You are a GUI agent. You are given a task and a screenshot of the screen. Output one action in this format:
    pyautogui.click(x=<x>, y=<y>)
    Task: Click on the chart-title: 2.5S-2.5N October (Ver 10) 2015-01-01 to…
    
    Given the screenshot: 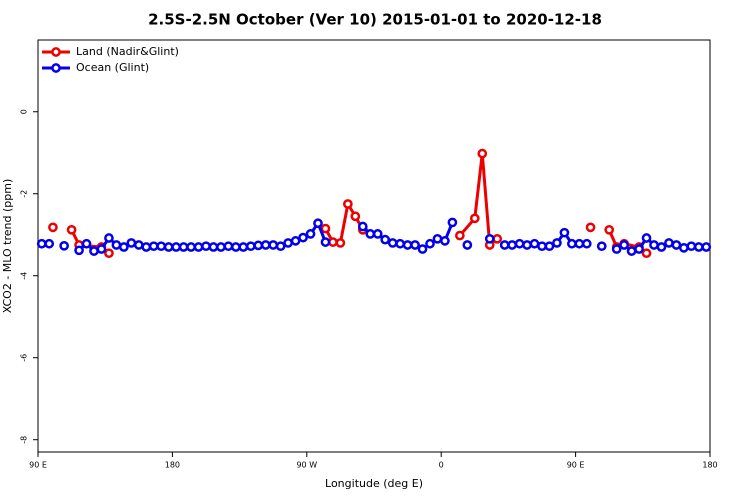 What is the action you would take?
    pyautogui.click(x=375, y=20)
    